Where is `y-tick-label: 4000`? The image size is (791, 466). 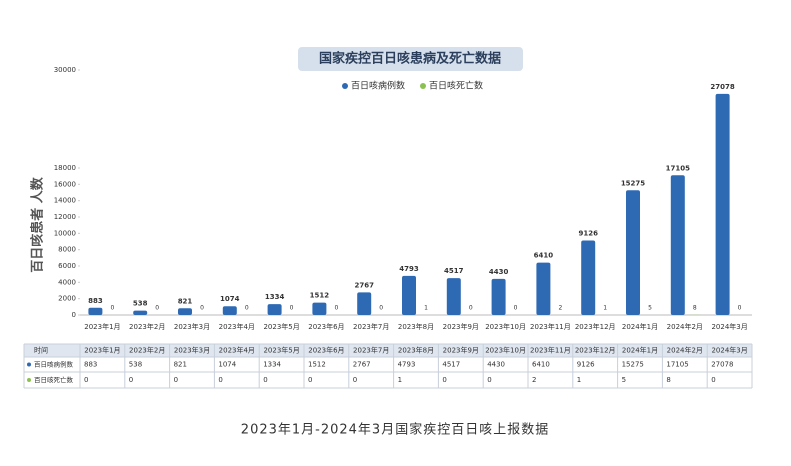
y-tick-label: 4000 is located at coordinates (67, 282).